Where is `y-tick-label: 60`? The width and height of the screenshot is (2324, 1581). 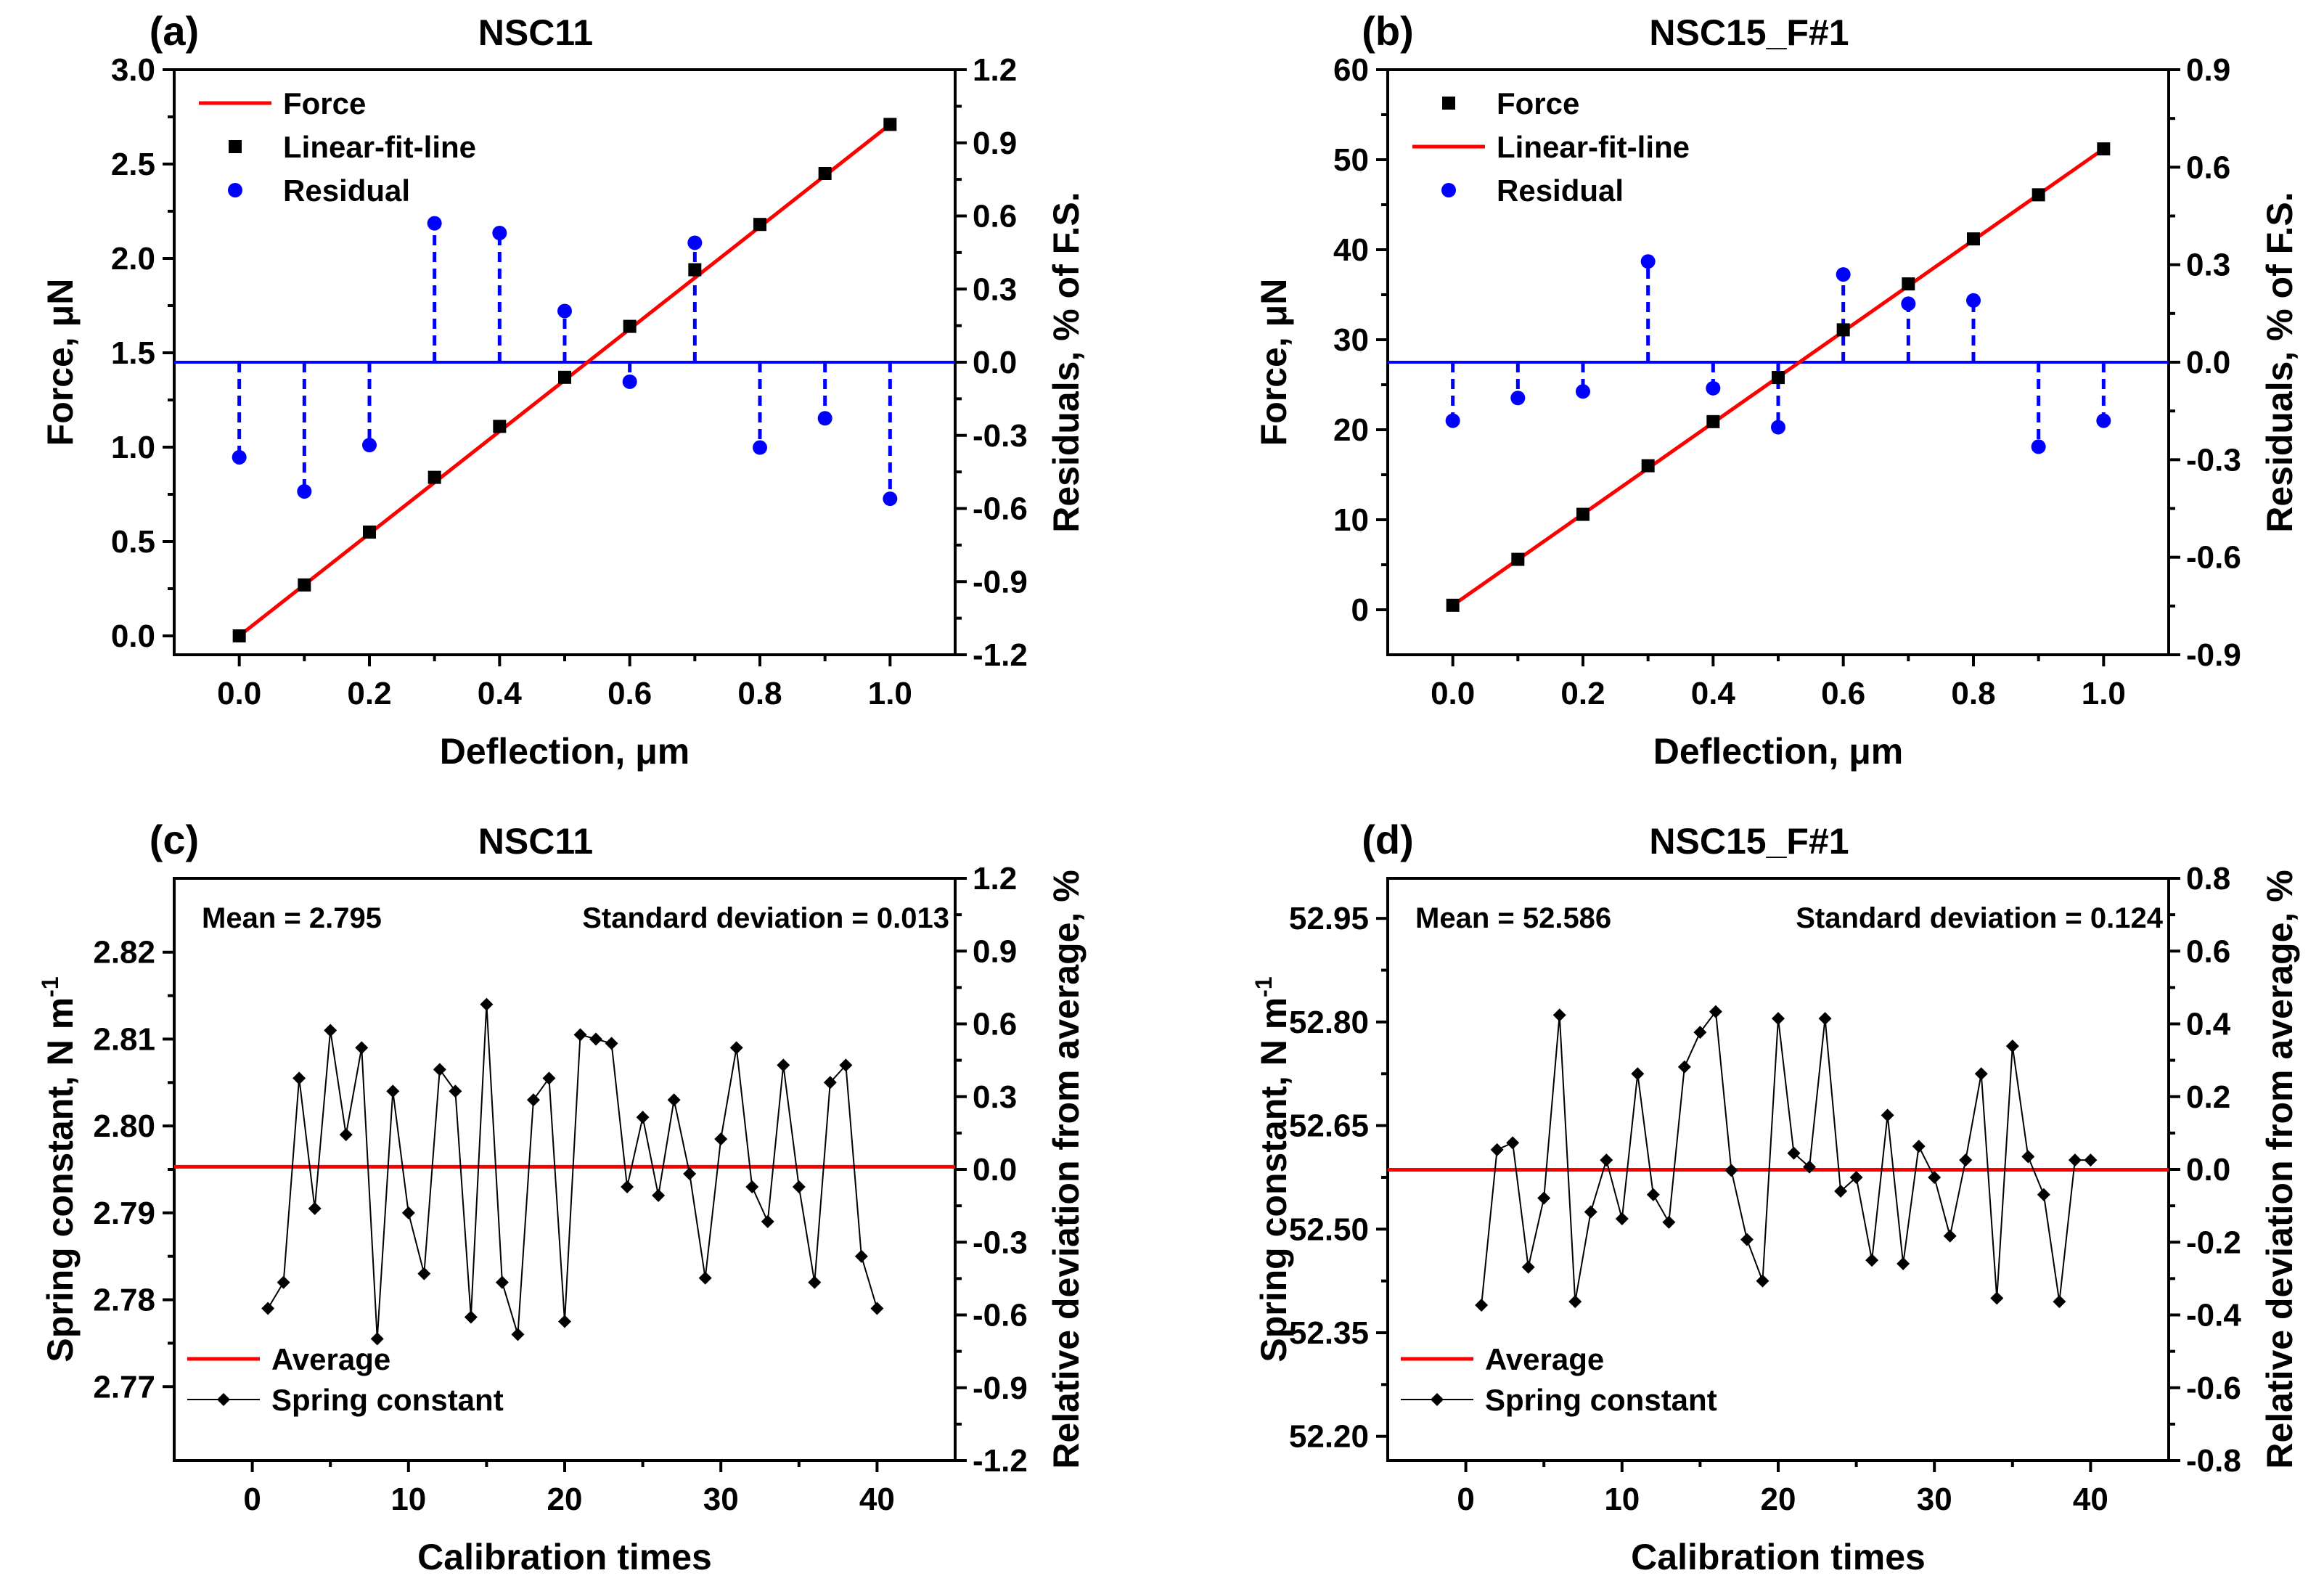 y-tick-label: 60 is located at coordinates (1351, 70).